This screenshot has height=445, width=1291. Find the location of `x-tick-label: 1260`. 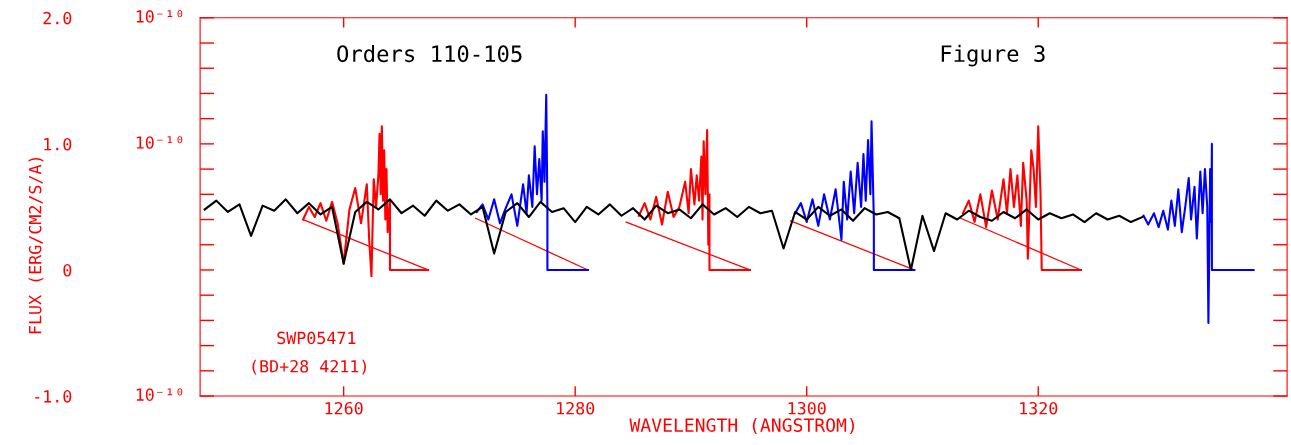

x-tick-label: 1260 is located at coordinates (344, 408).